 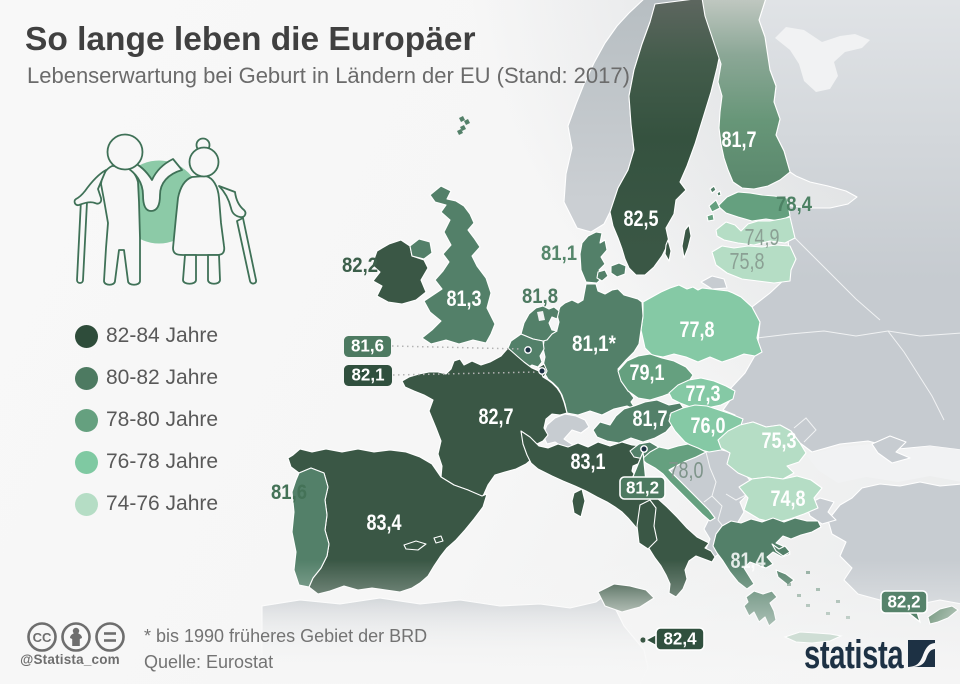 I want to click on svg-text: 81,2, so click(x=642, y=488).